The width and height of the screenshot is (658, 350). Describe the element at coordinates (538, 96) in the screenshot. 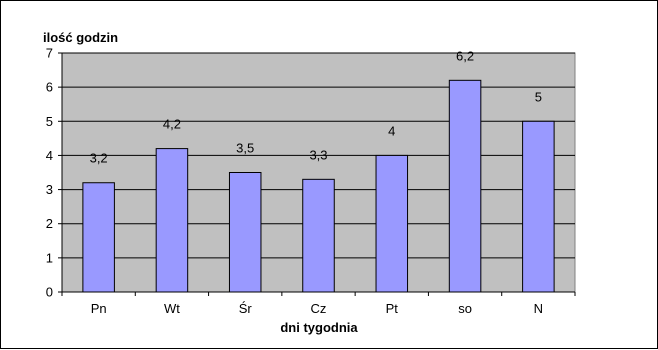

I see `data-label: 5` at that location.